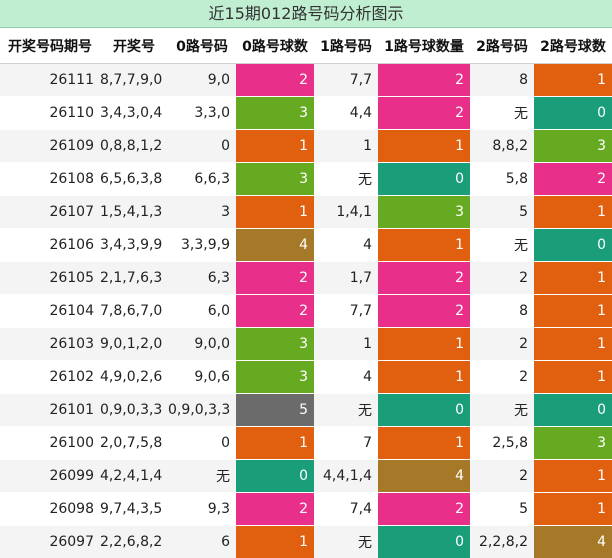  Describe the element at coordinates (502, 212) in the screenshot. I see `cell-route2-numbers: 5` at that location.